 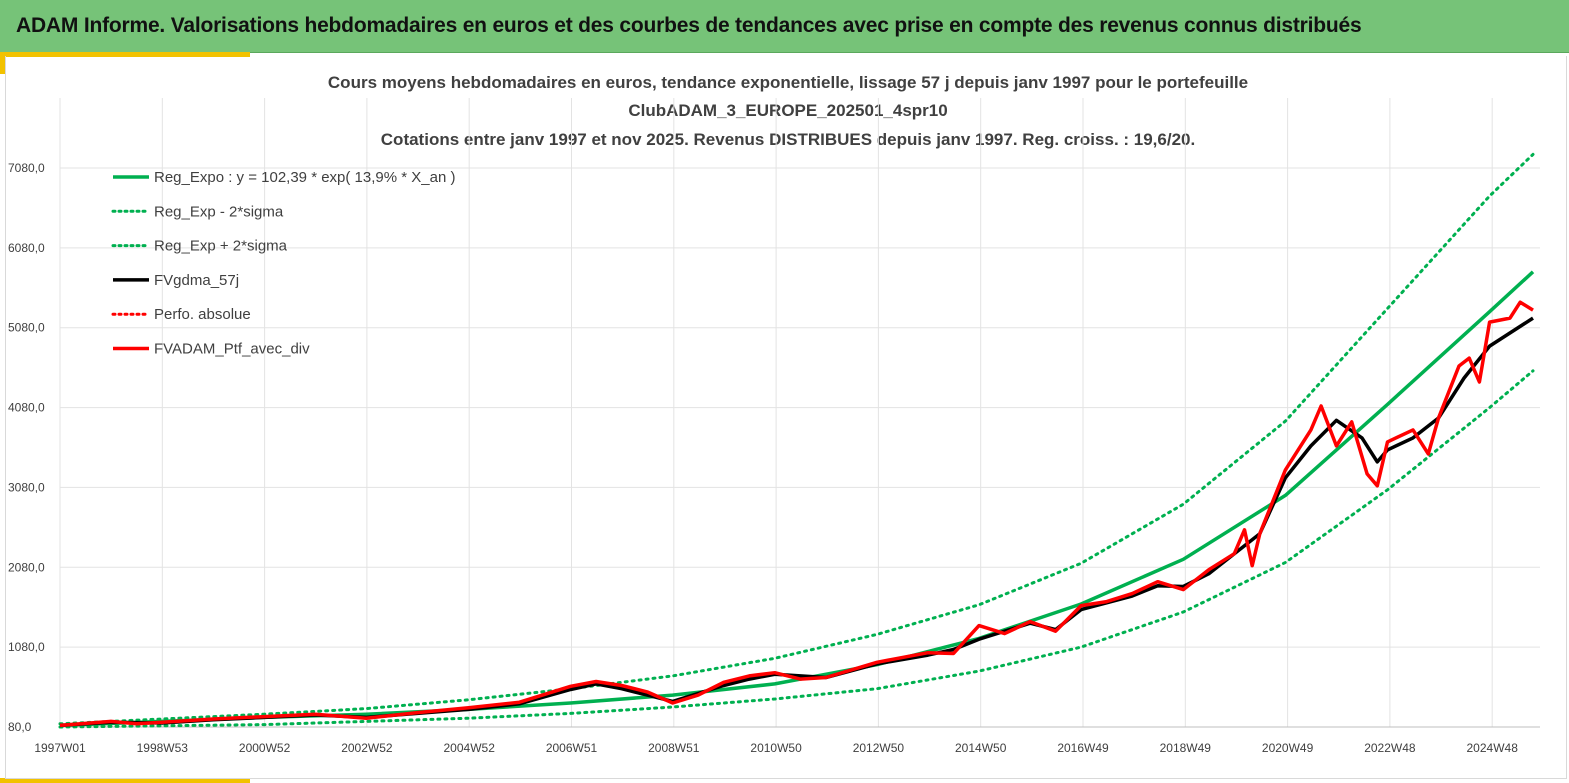 I want to click on legend-label: Reg_Exp - 2*sigma, so click(x=219, y=211).